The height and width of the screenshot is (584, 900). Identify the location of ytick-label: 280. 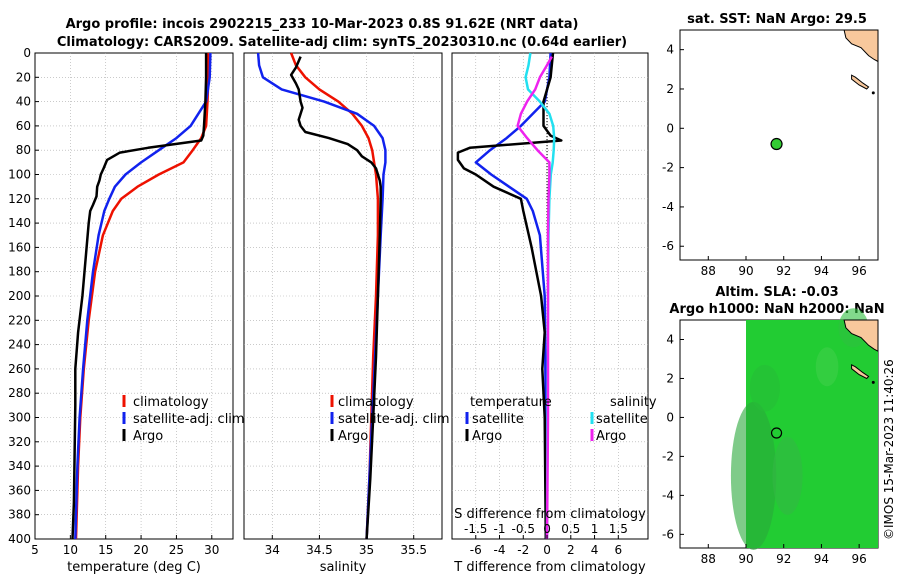
(19, 393).